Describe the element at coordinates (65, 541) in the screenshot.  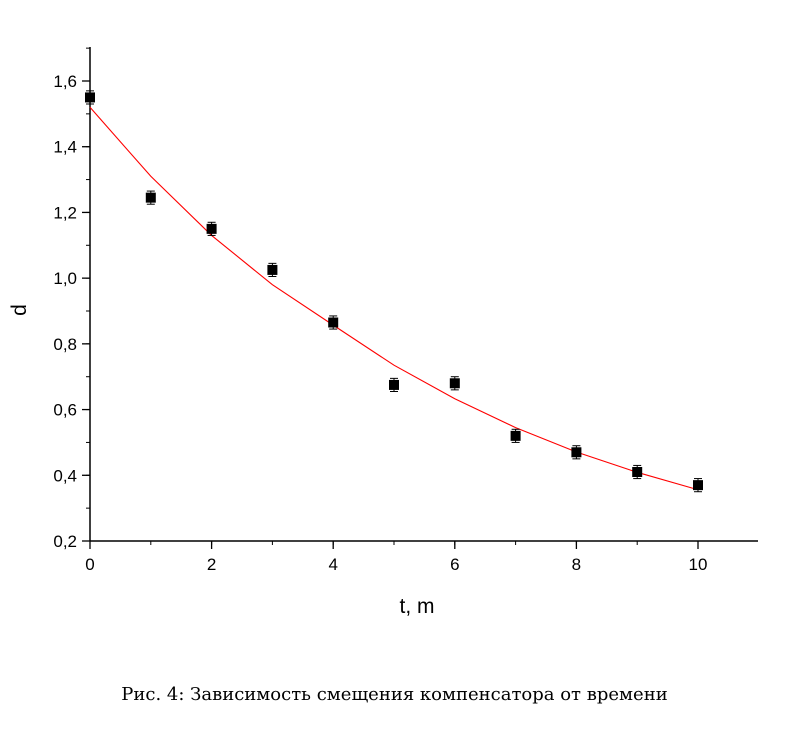
I see `y-tick-label: 0,2` at that location.